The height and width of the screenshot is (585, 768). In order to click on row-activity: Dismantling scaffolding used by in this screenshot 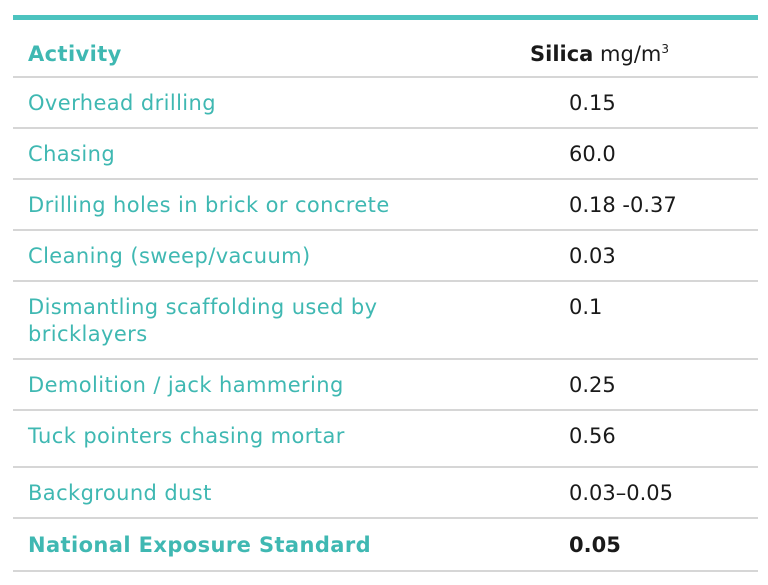, I will do `click(203, 307)`.